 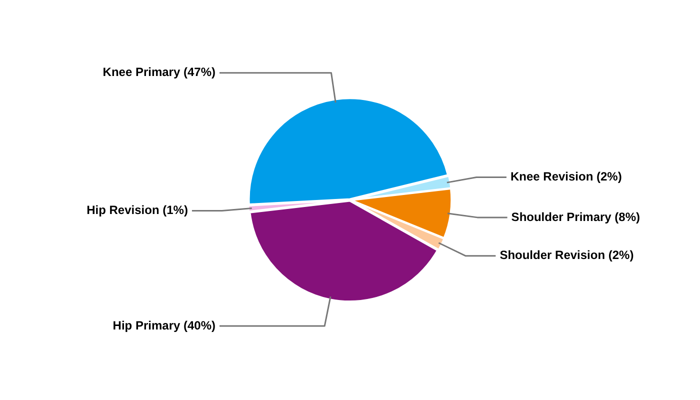 What do you see at coordinates (575, 217) in the screenshot?
I see `slice-label: Shoulder Primary (8%)` at bounding box center [575, 217].